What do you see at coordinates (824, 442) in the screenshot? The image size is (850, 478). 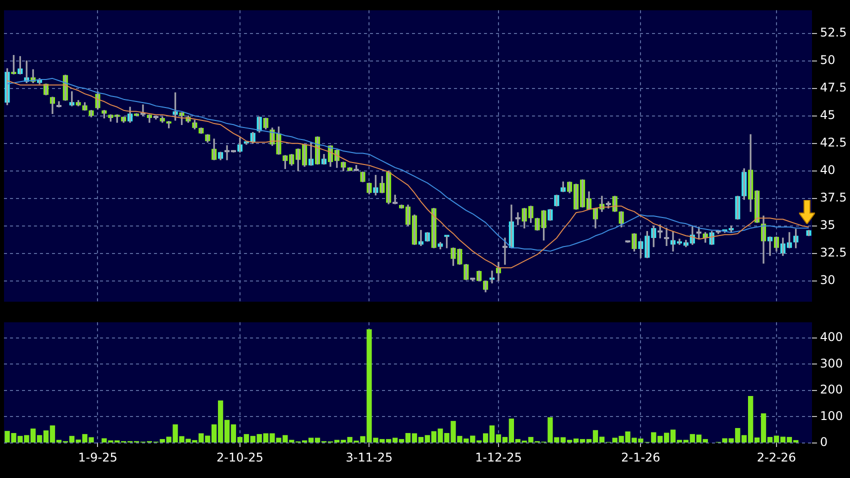 I see `y-tick-label: 0` at bounding box center [824, 442].